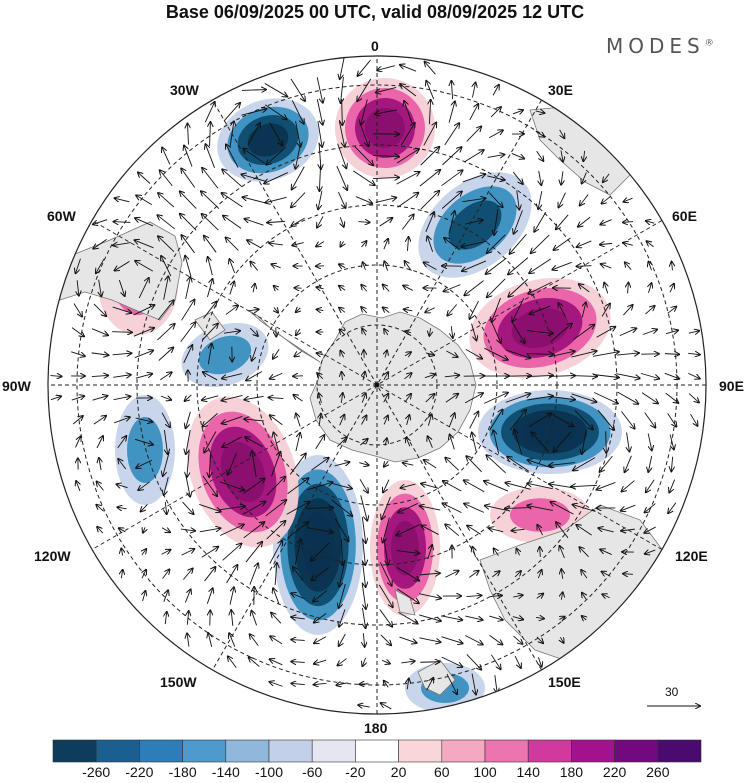 The image size is (750, 783). What do you see at coordinates (243, 472) in the screenshot?
I see `anomaly-high-130W` at bounding box center [243, 472].